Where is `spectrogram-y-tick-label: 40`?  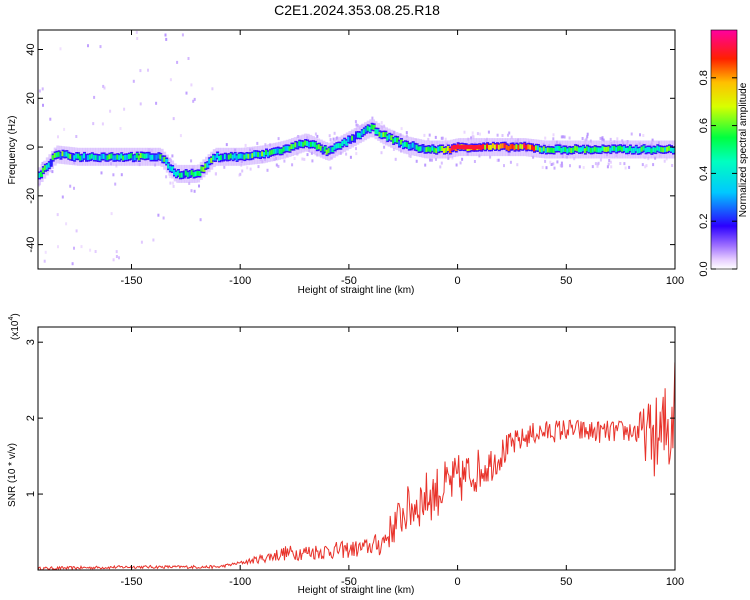 spectrogram-y-tick-label: 40 is located at coordinates (31, 49).